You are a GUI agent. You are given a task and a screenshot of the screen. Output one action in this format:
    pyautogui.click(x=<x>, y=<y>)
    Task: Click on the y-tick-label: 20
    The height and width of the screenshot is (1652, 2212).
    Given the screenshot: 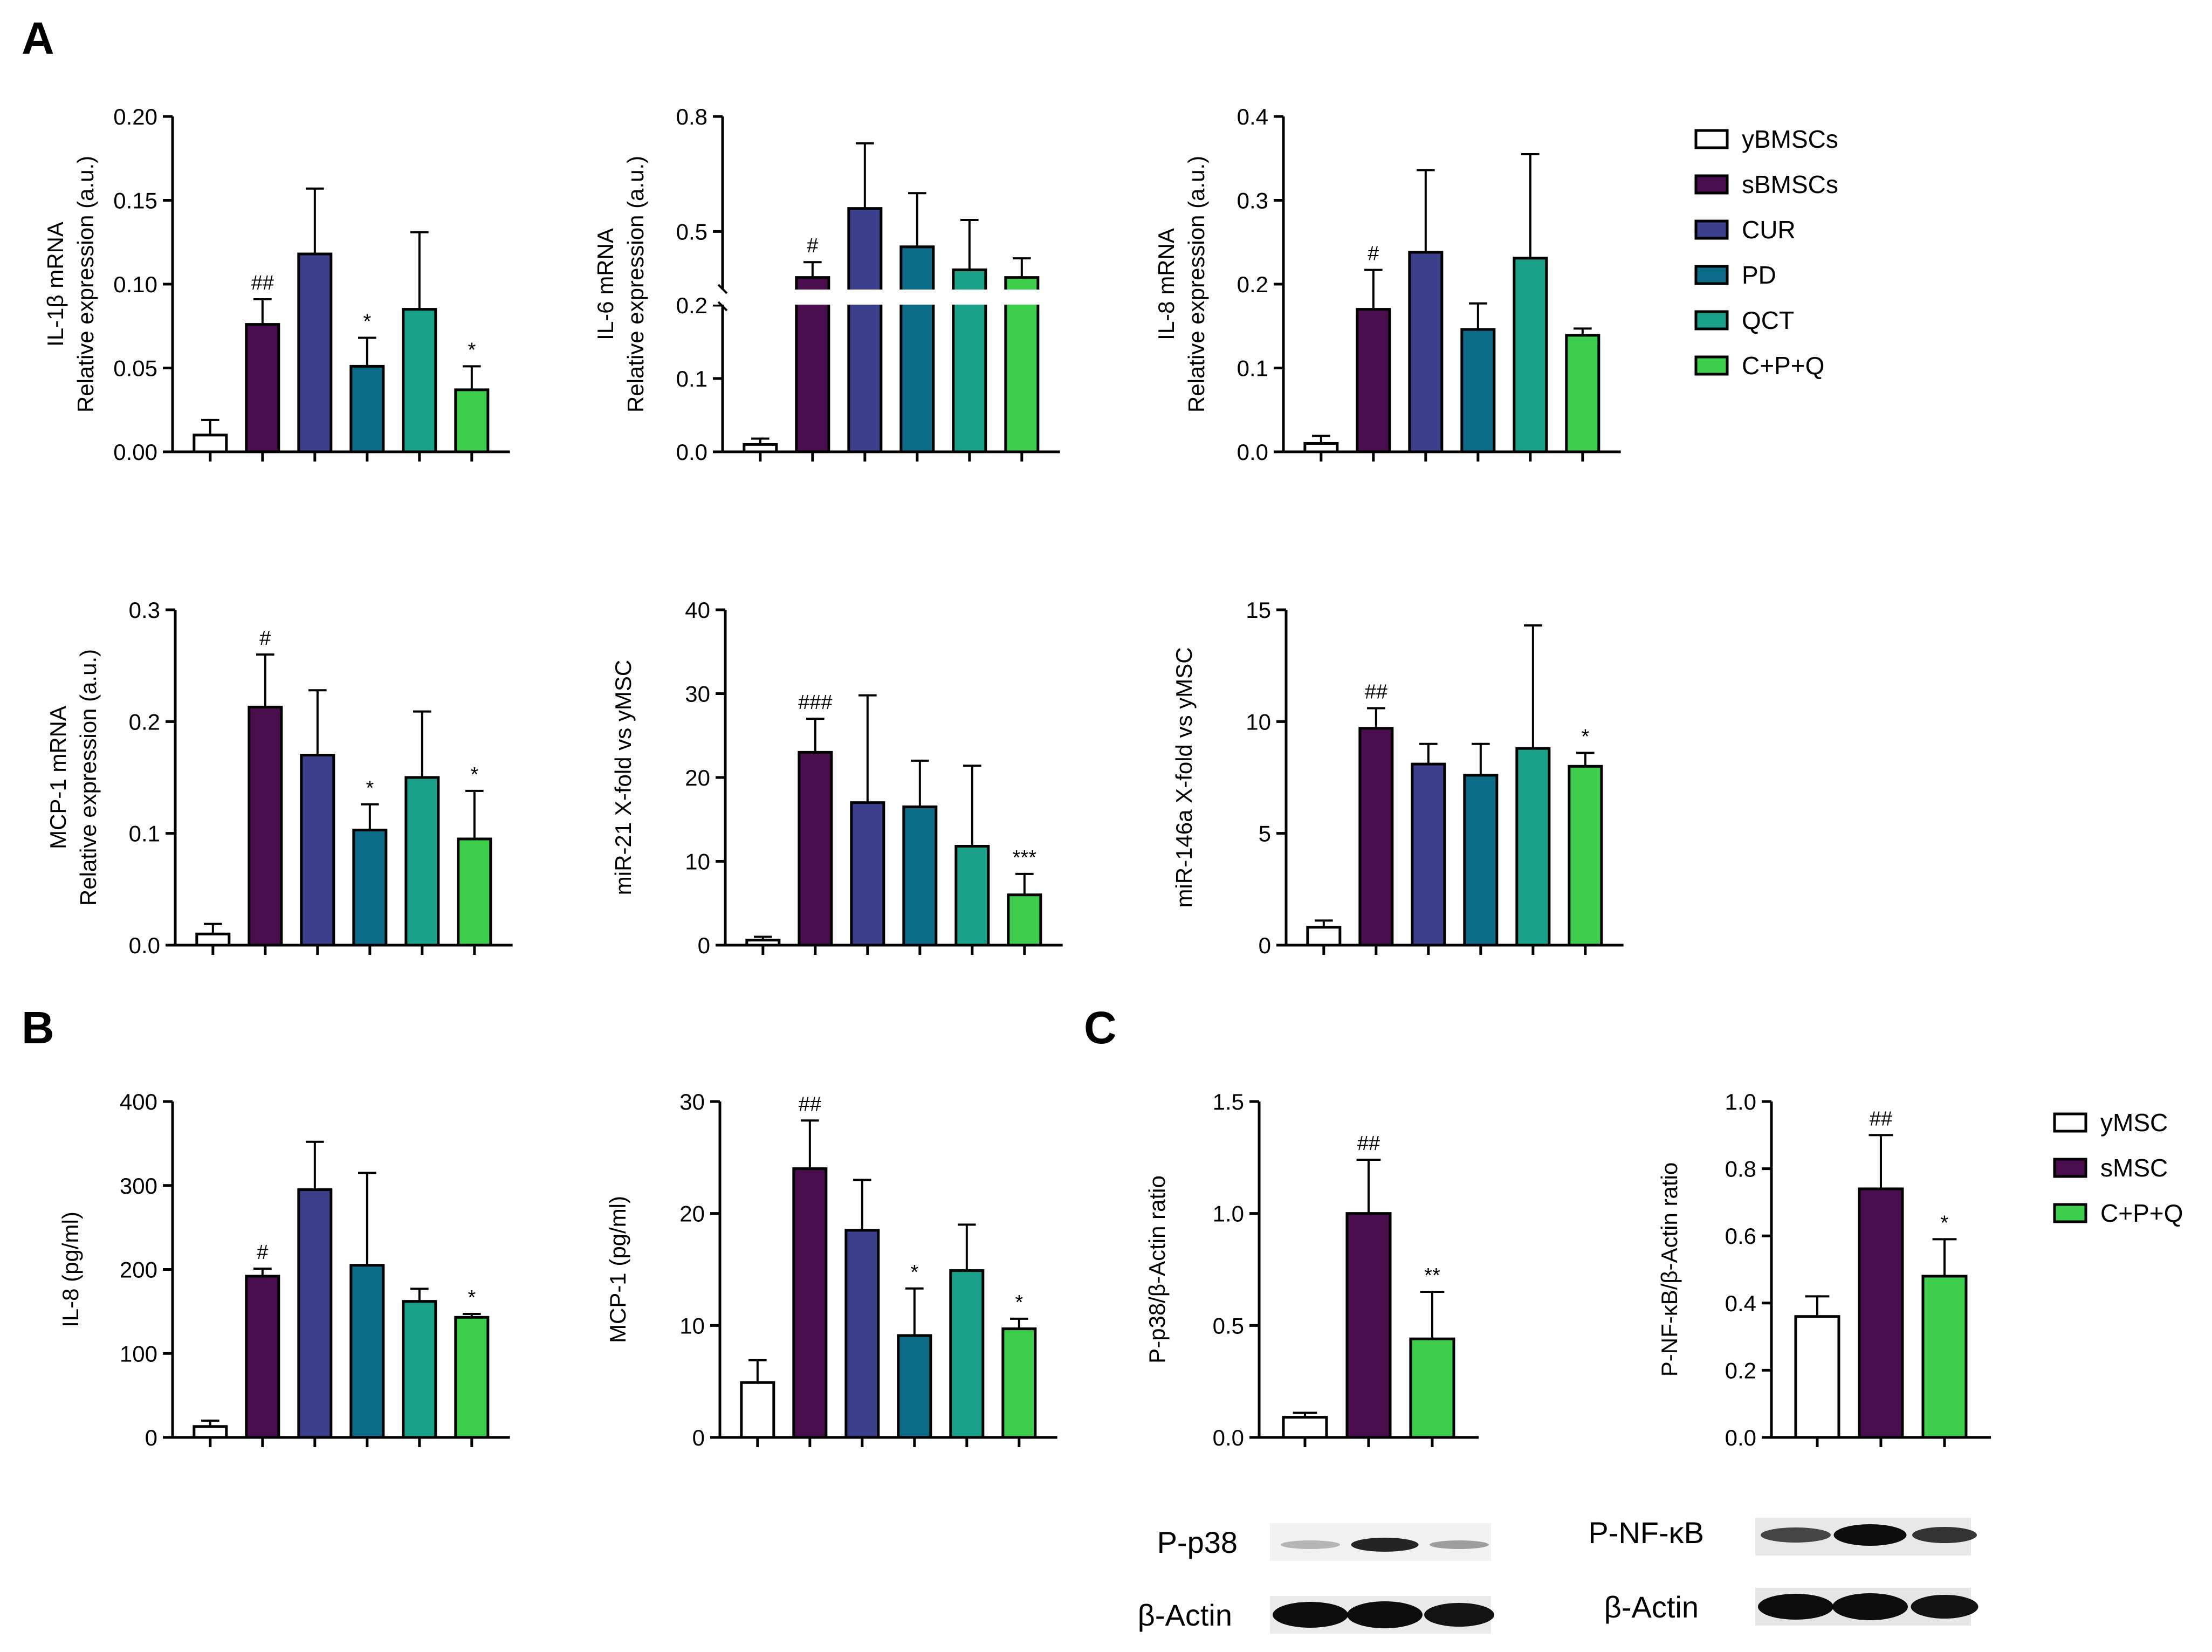 What is the action you would take?
    pyautogui.click(x=692, y=1214)
    